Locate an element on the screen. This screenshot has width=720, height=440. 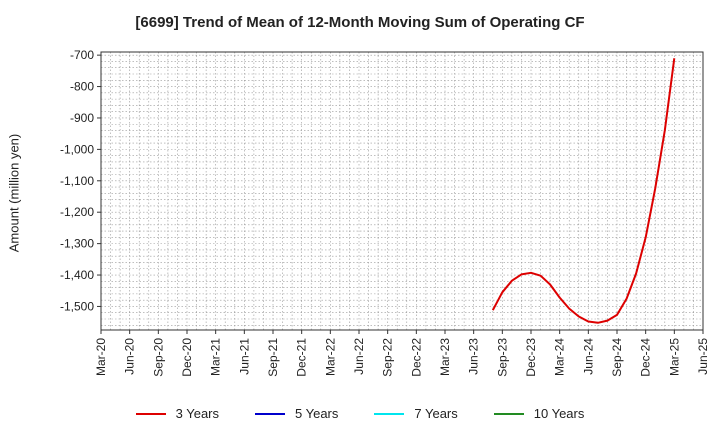
x-tick-label: Sep-22 is located at coordinates (388, 357).